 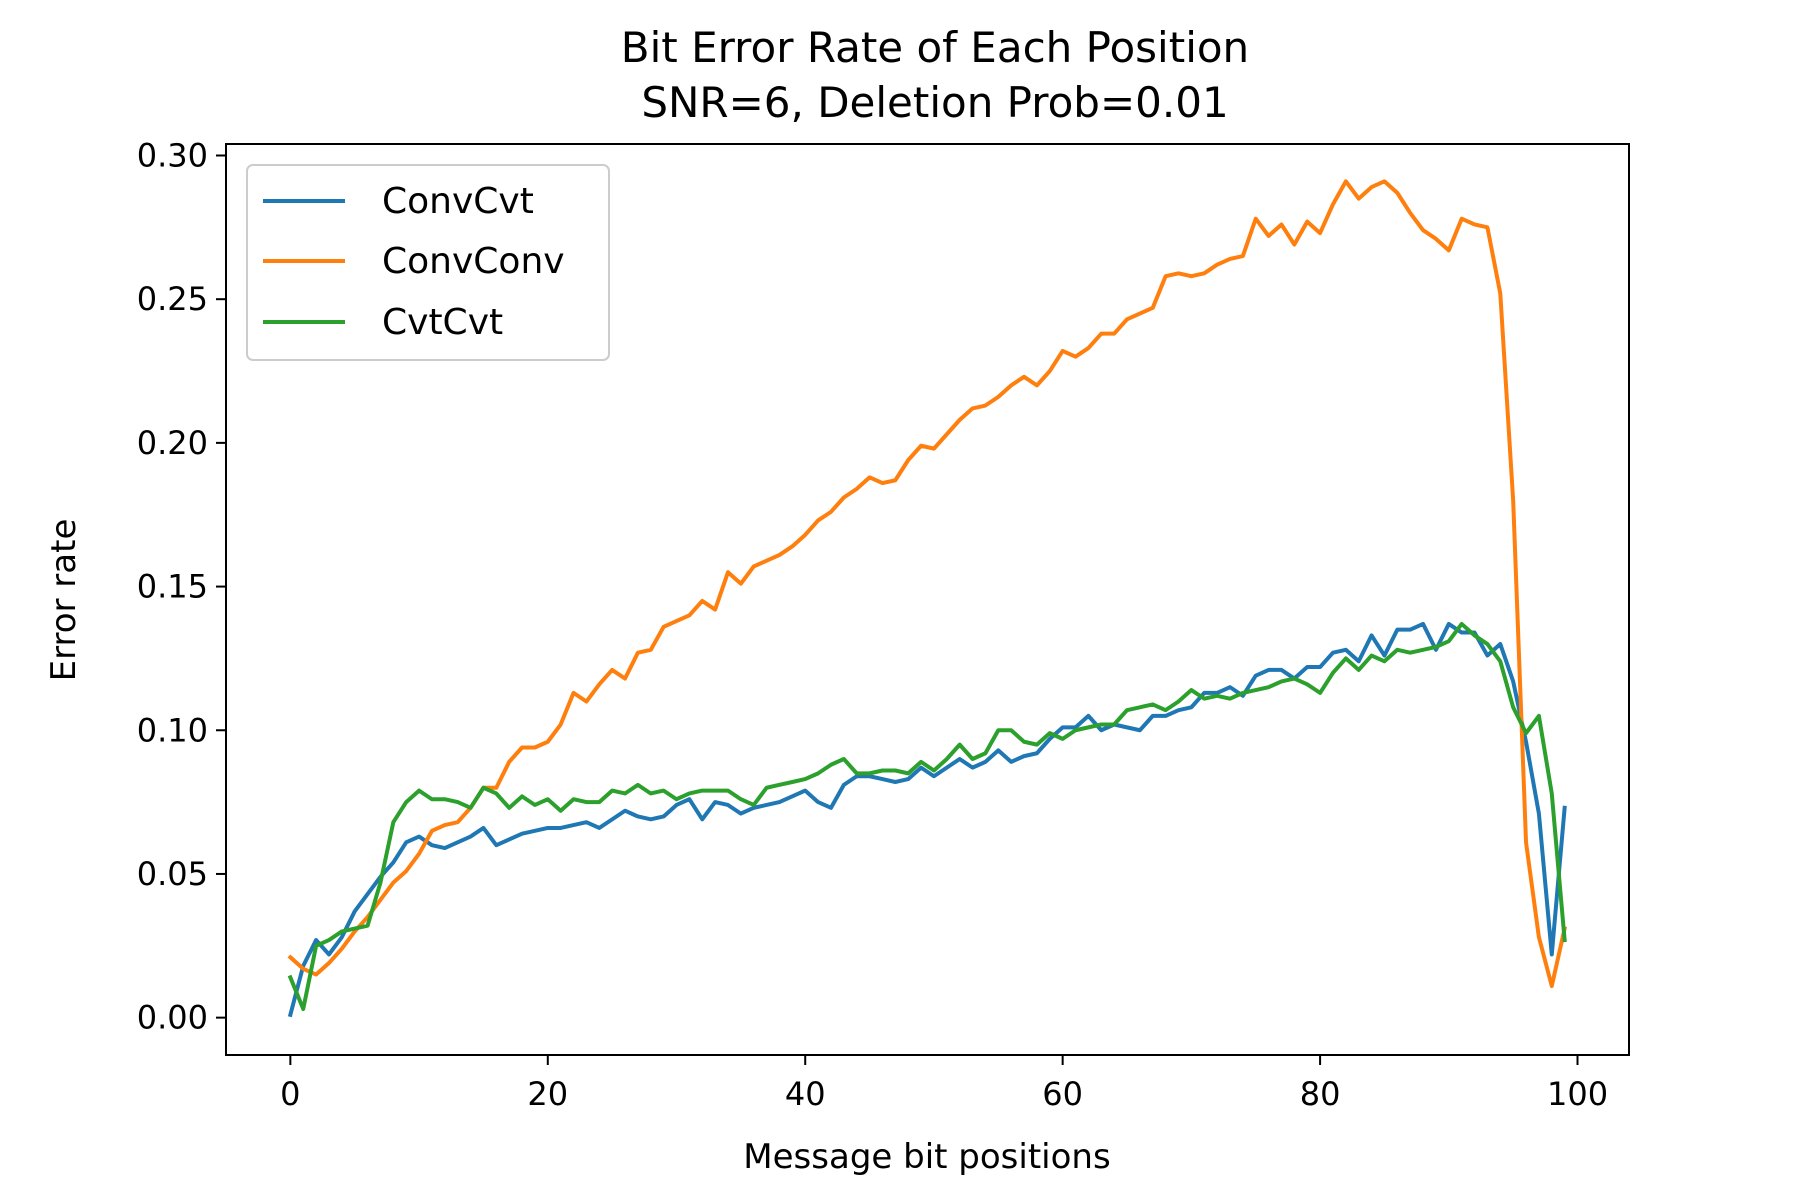 I want to click on x-axis-label: Message bit positions, so click(x=926, y=1157).